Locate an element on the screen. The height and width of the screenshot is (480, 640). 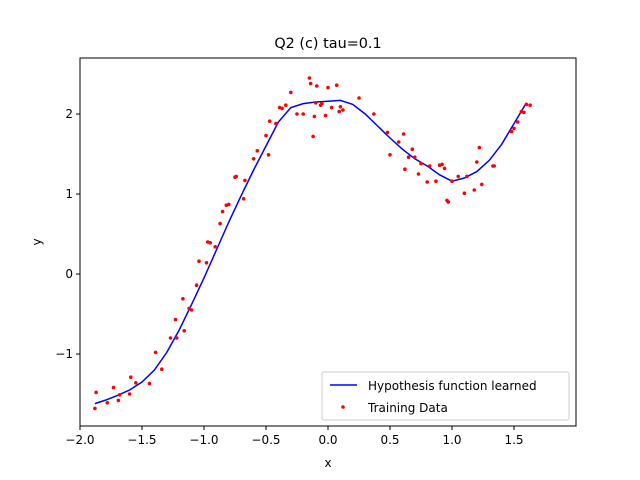
y-tick-label: 1 is located at coordinates (69, 194).